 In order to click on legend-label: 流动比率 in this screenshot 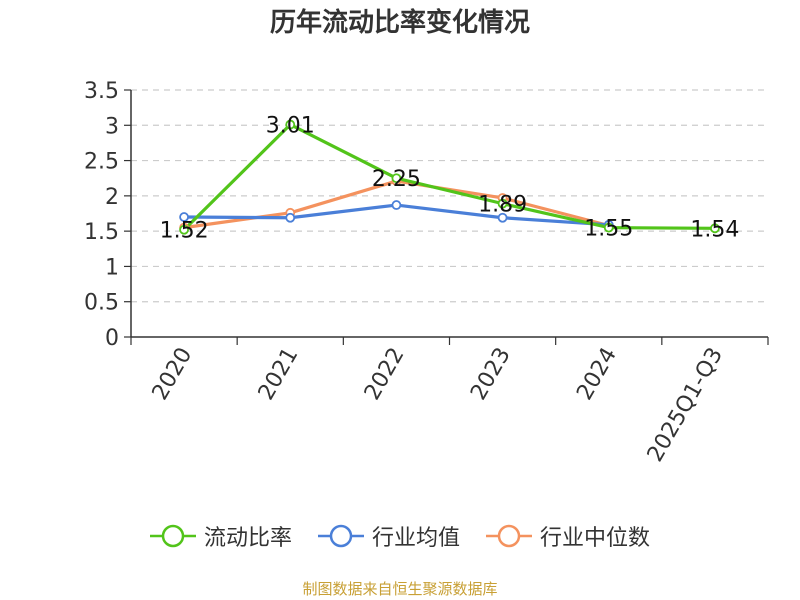, I will do `click(247, 538)`.